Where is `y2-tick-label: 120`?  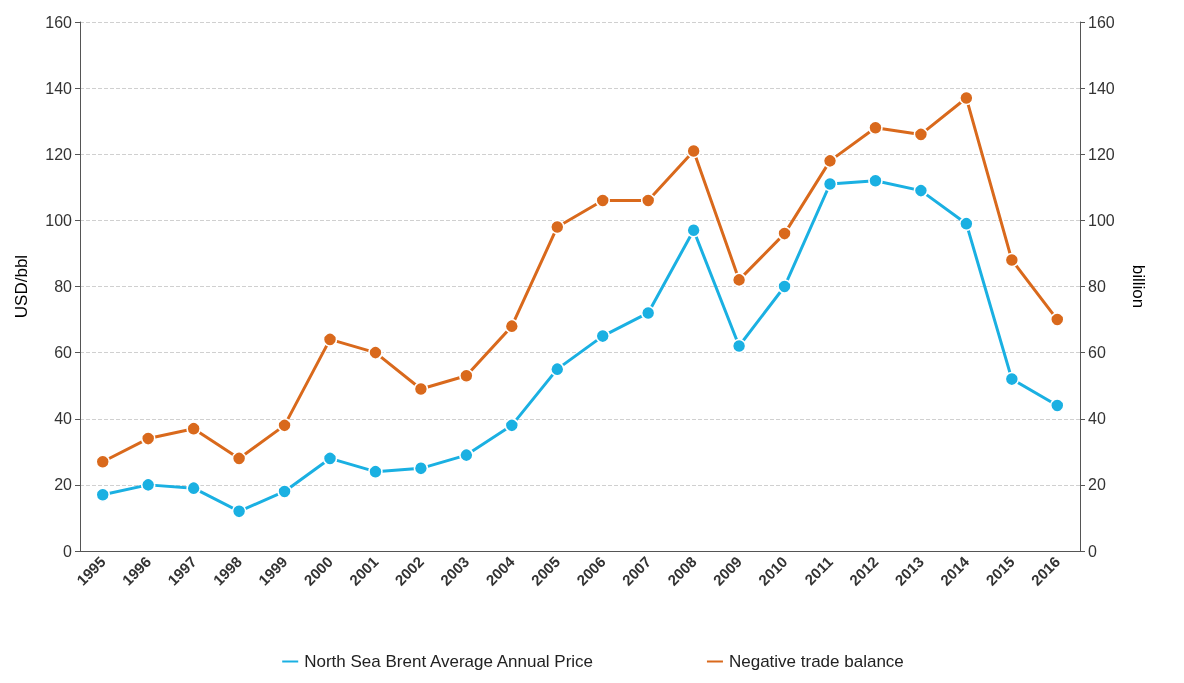
y2-tick-label: 120 is located at coordinates (1101, 154).